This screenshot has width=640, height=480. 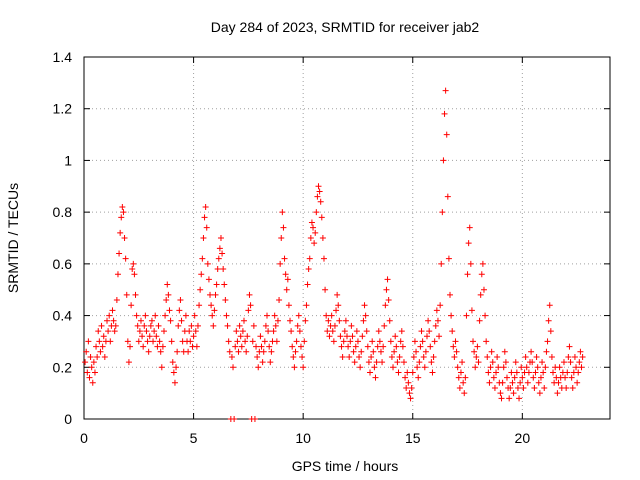 I want to click on y-axis-label: SRMTID / TECUs, so click(x=13, y=238).